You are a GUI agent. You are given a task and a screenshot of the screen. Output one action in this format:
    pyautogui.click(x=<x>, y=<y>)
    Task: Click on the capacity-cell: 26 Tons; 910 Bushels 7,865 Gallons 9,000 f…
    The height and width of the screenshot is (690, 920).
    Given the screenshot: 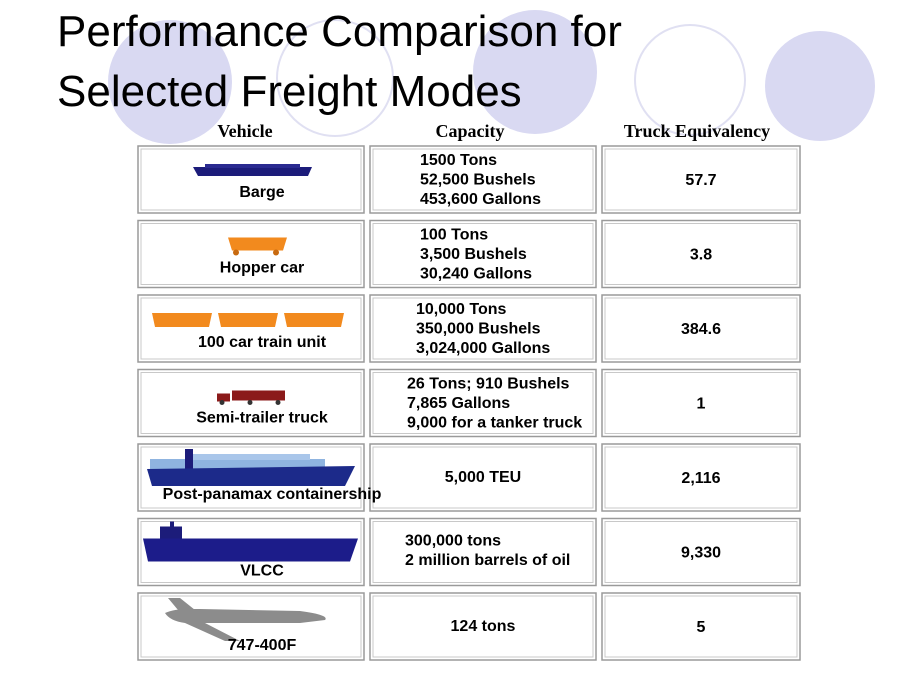 What is the action you would take?
    pyautogui.click(x=494, y=404)
    